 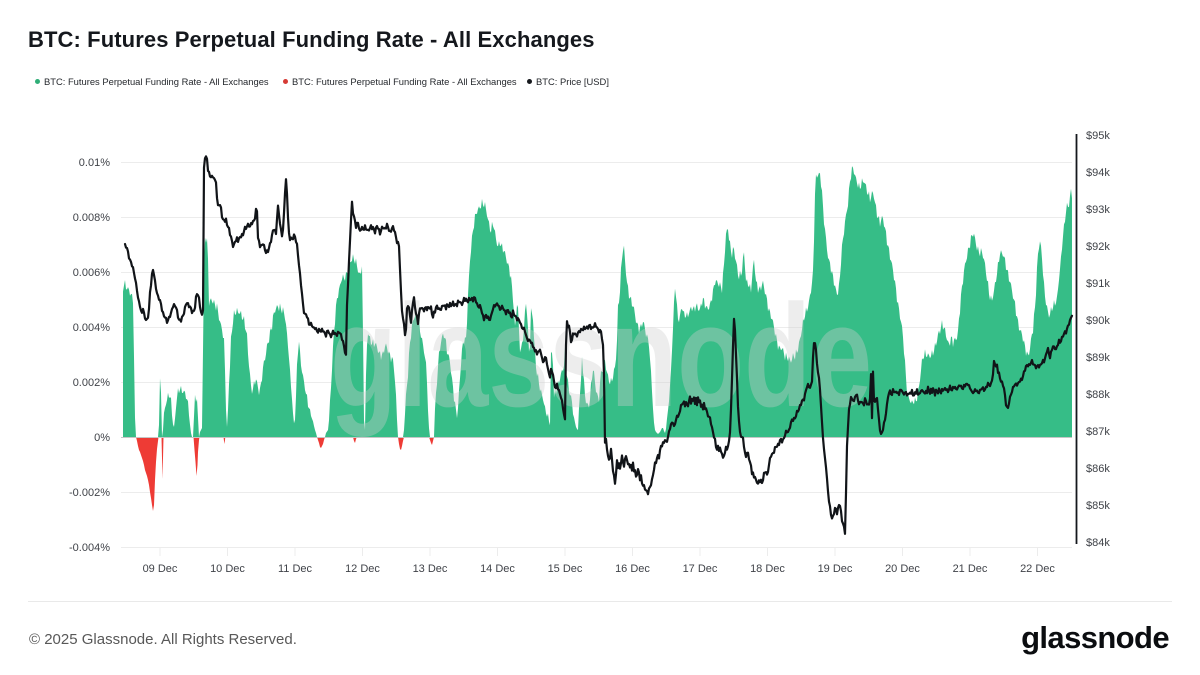 What do you see at coordinates (601, 355) in the screenshot?
I see `svg-text: glassnode` at bounding box center [601, 355].